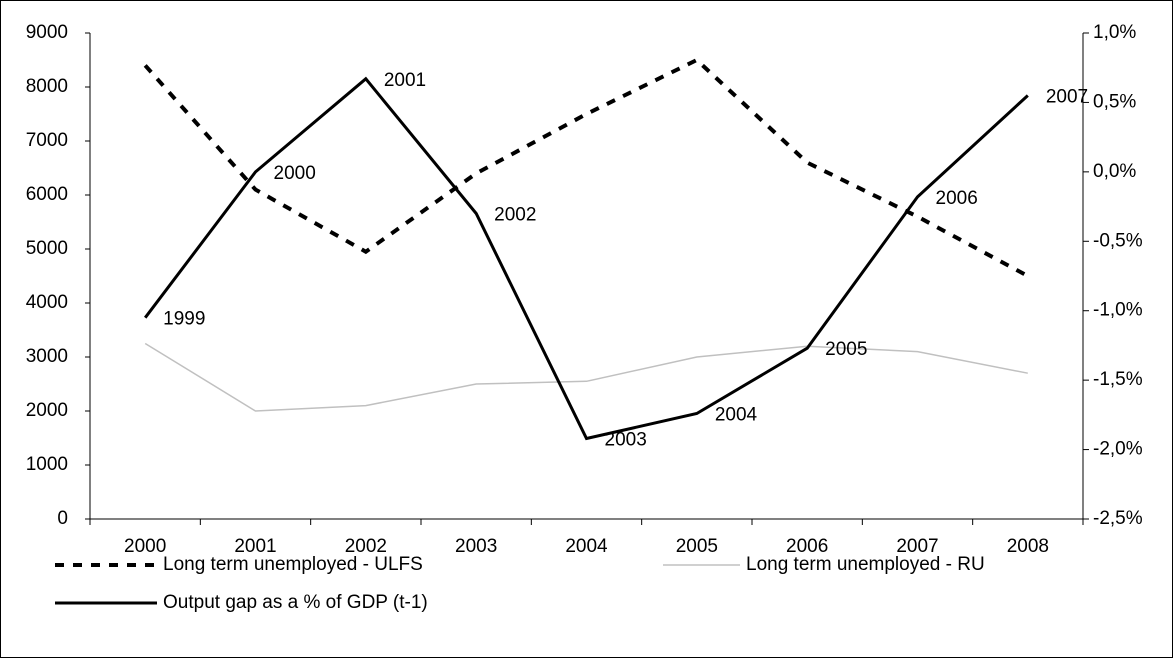 This screenshot has height=658, width=1173. Describe the element at coordinates (405, 80) in the screenshot. I see `point-label: 2001` at that location.